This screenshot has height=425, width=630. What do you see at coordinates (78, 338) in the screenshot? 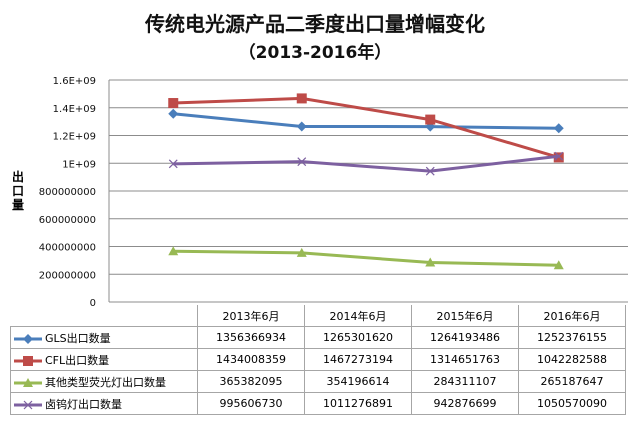
I see `series-name: GLS出口数量` at bounding box center [78, 338].